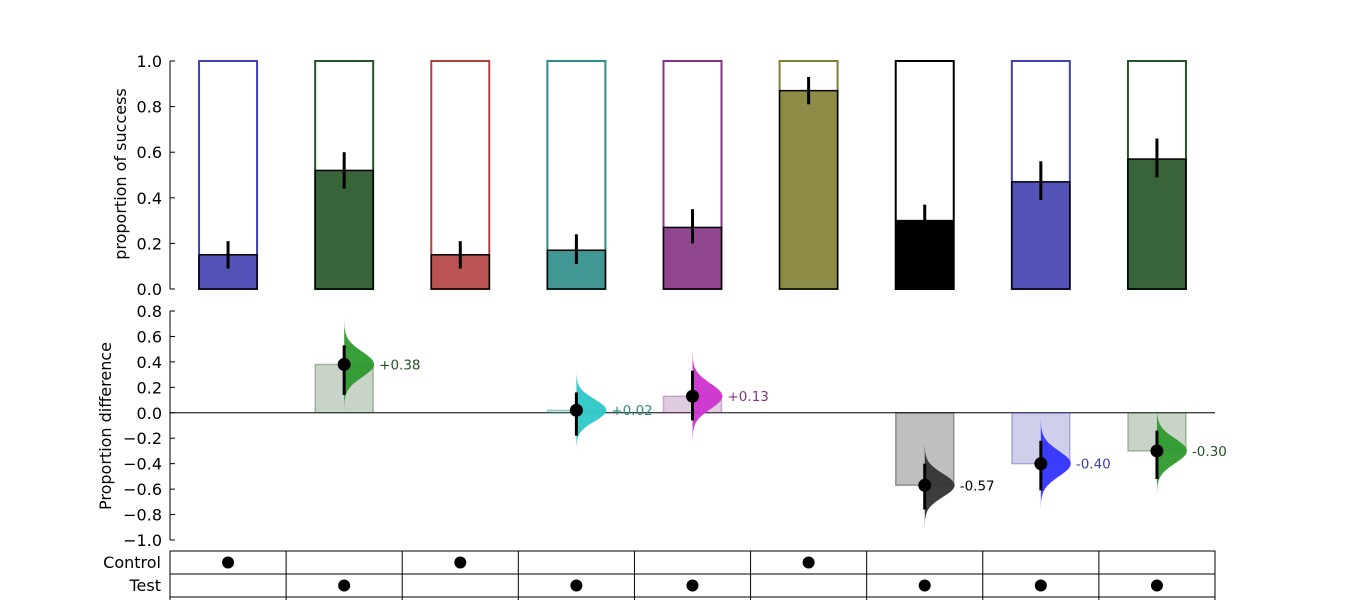 Image resolution: width=1350 pixels, height=600 pixels. I want to click on top-y-tick-label: 0.2, so click(149, 243).